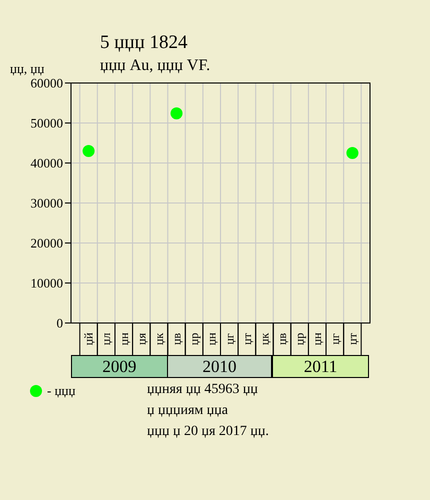 This screenshot has width=430, height=500. What do you see at coordinates (187, 411) in the screenshot?
I see `text: џ џџџиям џџа` at bounding box center [187, 411].